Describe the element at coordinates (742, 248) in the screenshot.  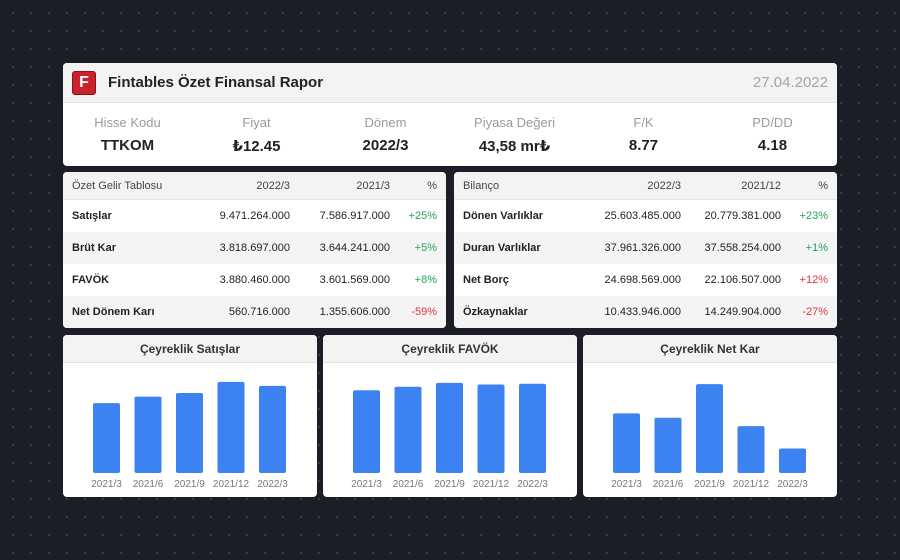
I see `cell-previous: 37.558.254.000` at that location.